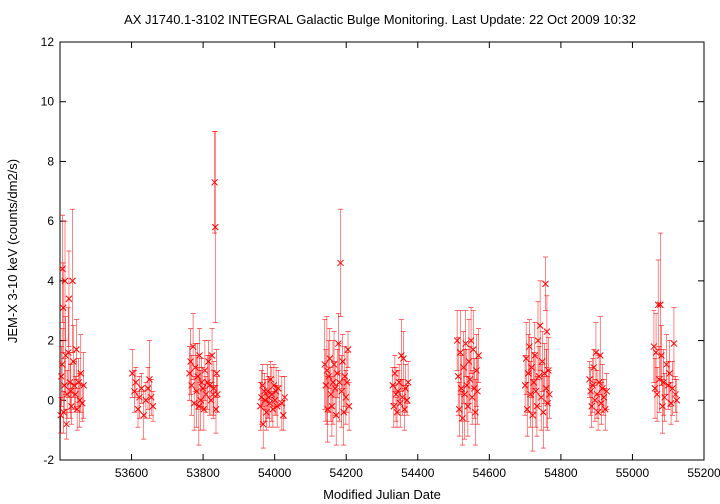  Describe the element at coordinates (703, 261) in the screenshot. I see `x-tick: 55200` at that location.